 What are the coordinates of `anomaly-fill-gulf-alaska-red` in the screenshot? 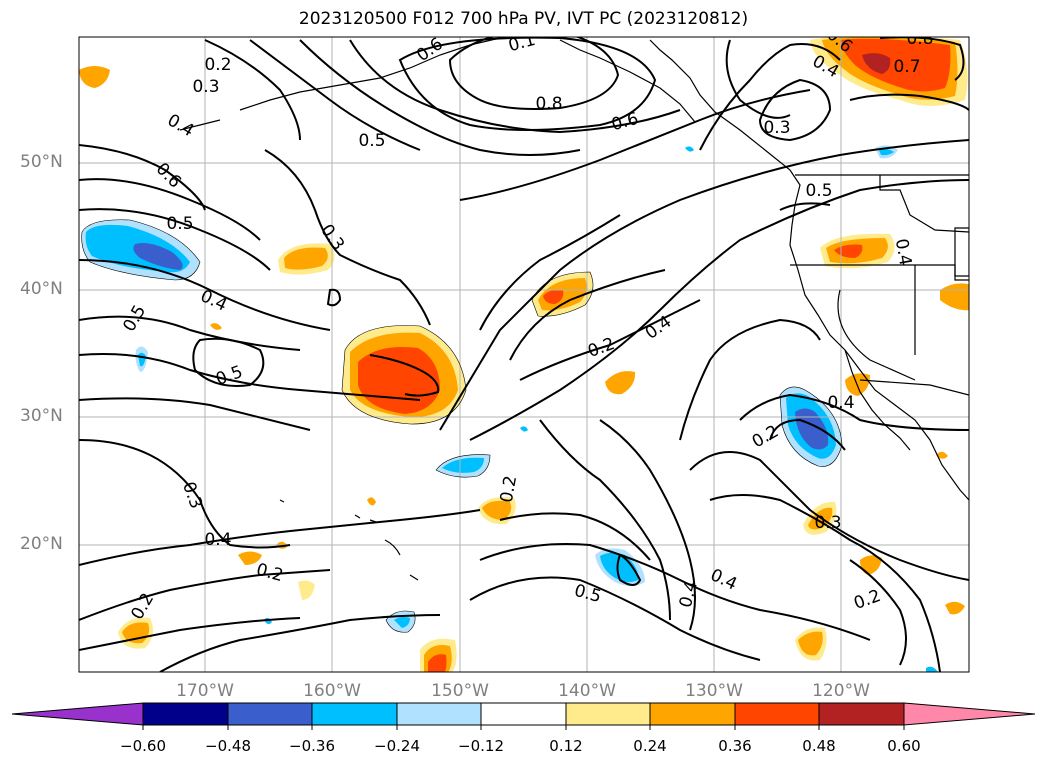 It's located at (895, 65).